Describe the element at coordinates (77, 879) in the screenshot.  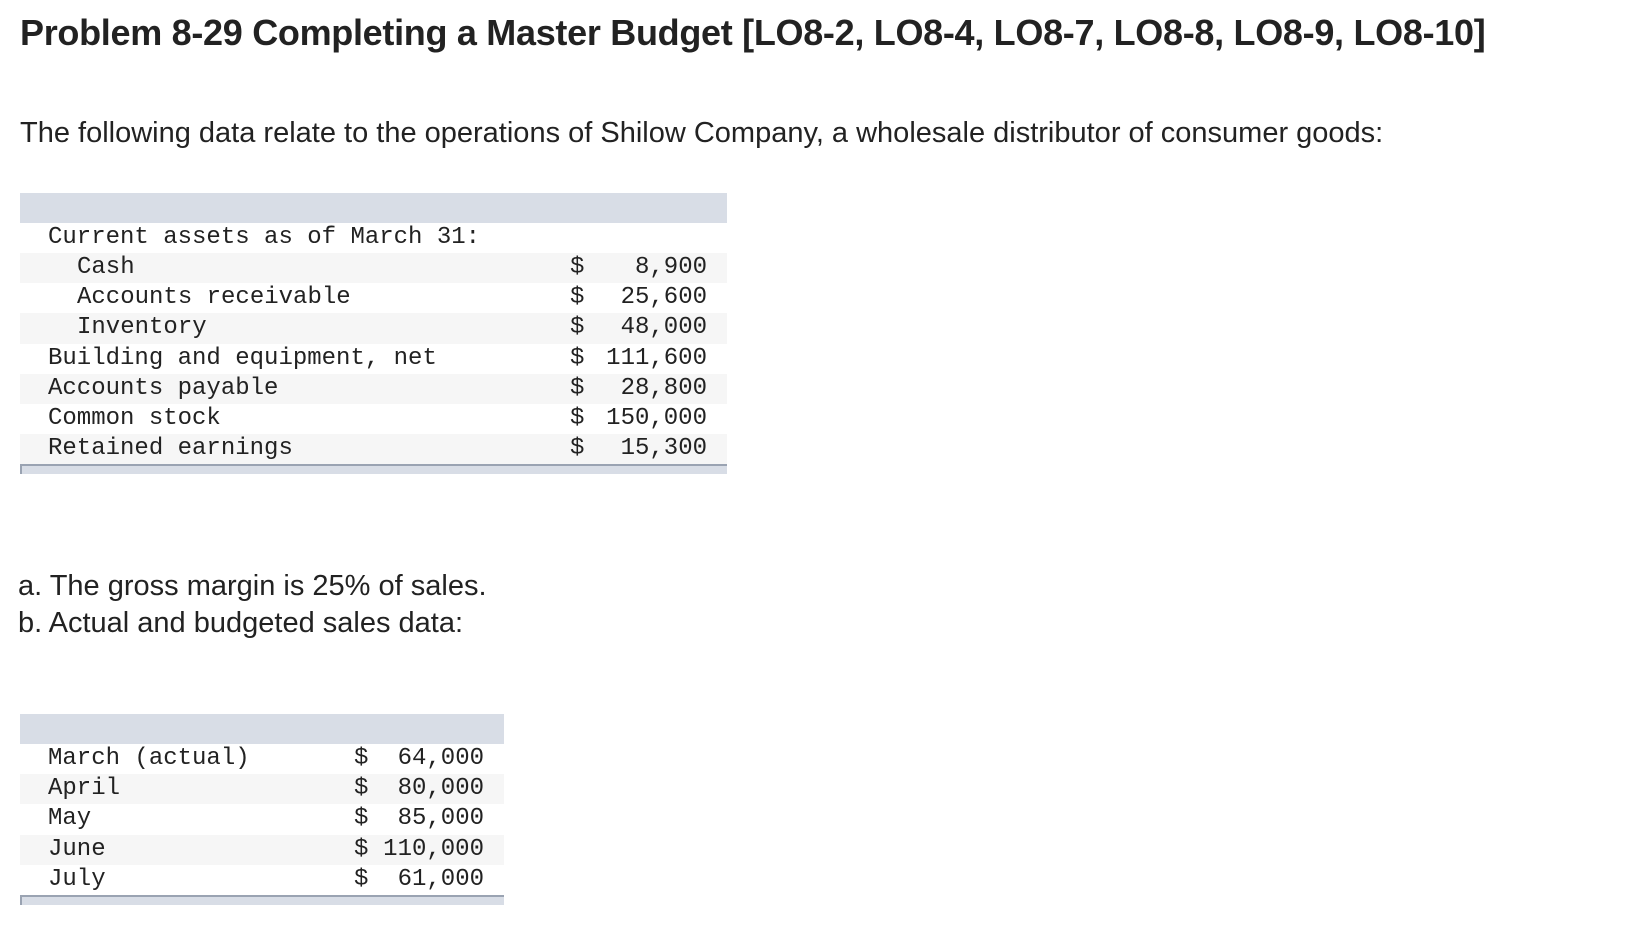
I see `row-label: July` at that location.